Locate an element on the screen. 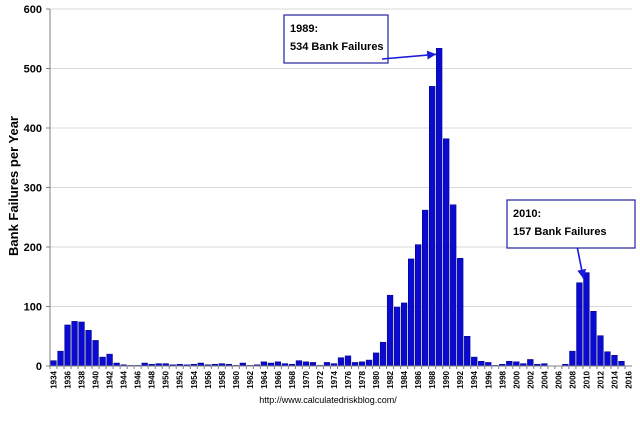 This screenshot has height=436, width=640. y-tick-label-500: 500 is located at coordinates (33, 70).